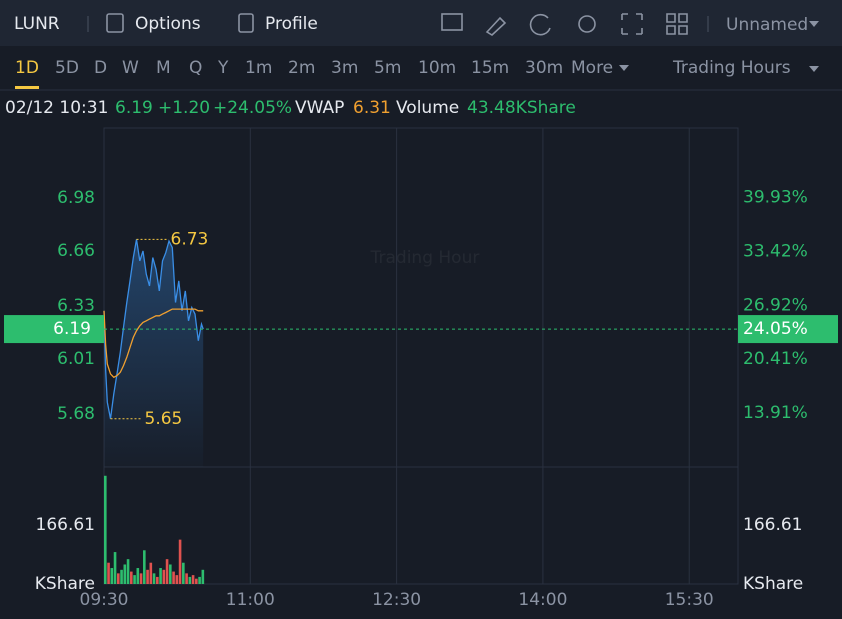 The image size is (842, 619). I want to click on fullscreen-icon, so click(632, 24).